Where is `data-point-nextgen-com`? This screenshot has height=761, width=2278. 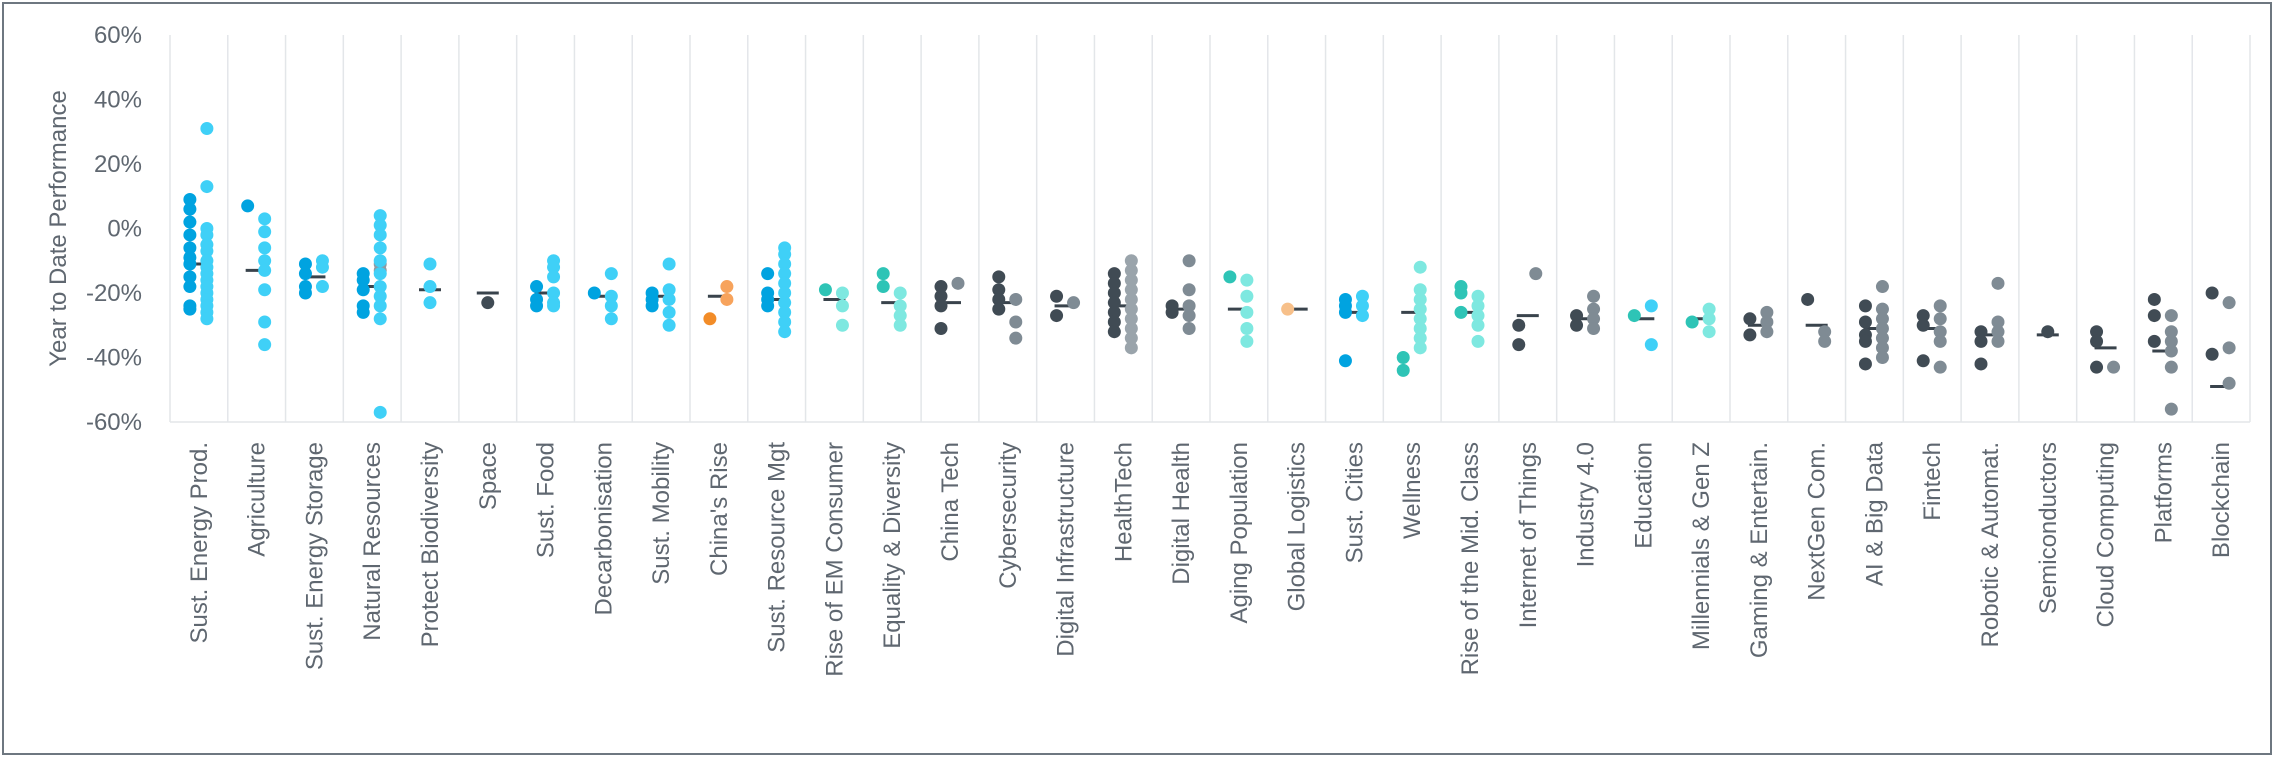
data-point-nextgen-com is located at coordinates (1825, 341).